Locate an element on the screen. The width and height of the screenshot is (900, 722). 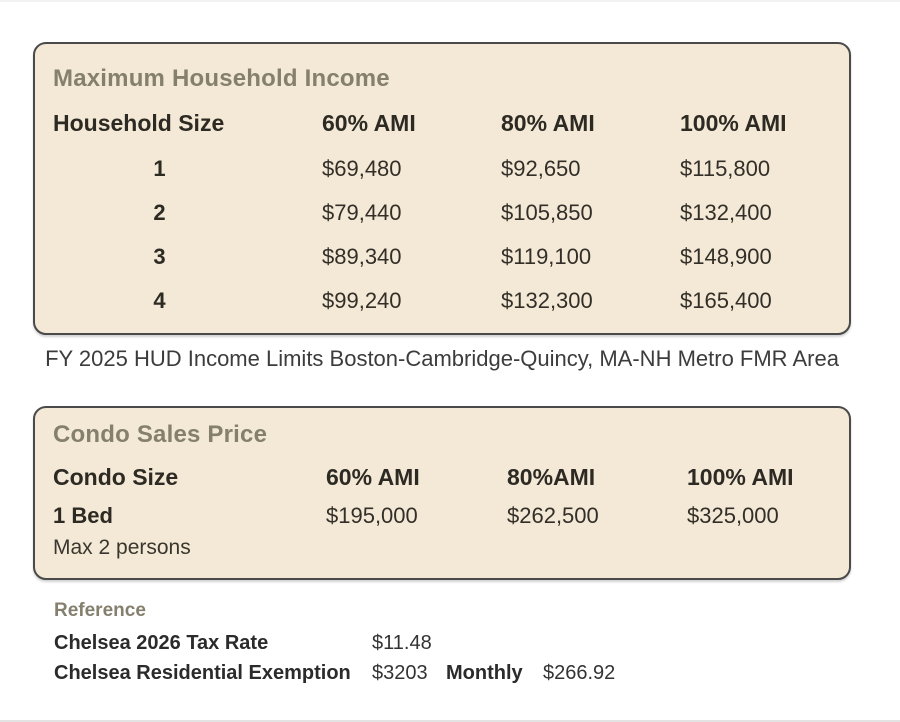
income-60ami-value: $69,480 is located at coordinates (362, 168).